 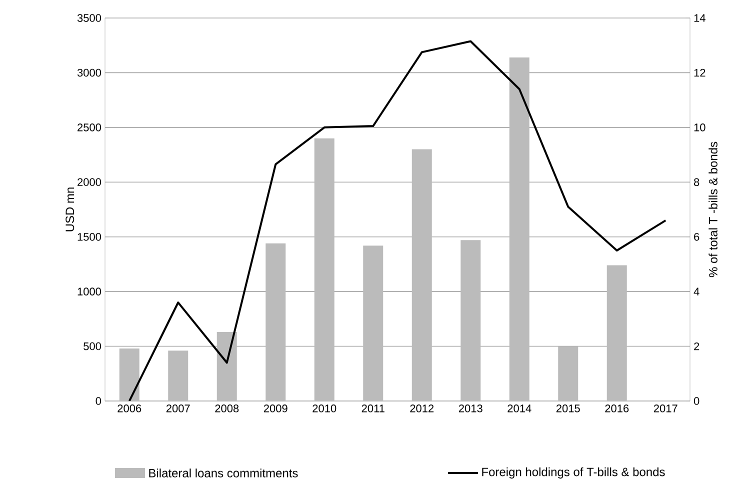 I want to click on x-tick-label: 2010, so click(x=324, y=408).